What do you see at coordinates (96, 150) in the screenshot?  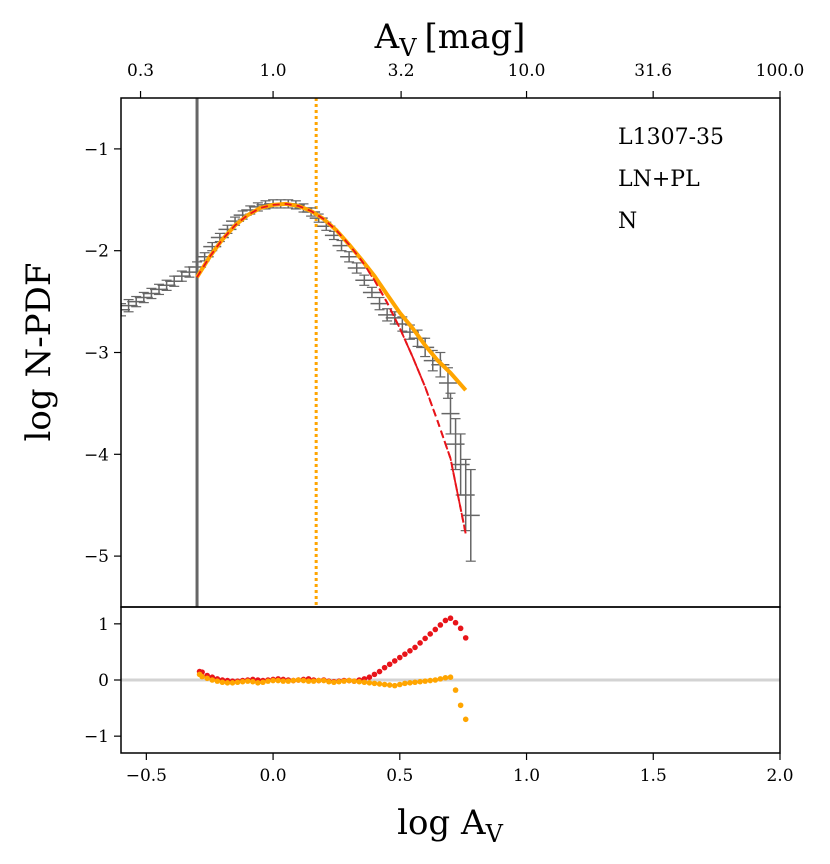 I see `y-tick-label: −1` at bounding box center [96, 150].